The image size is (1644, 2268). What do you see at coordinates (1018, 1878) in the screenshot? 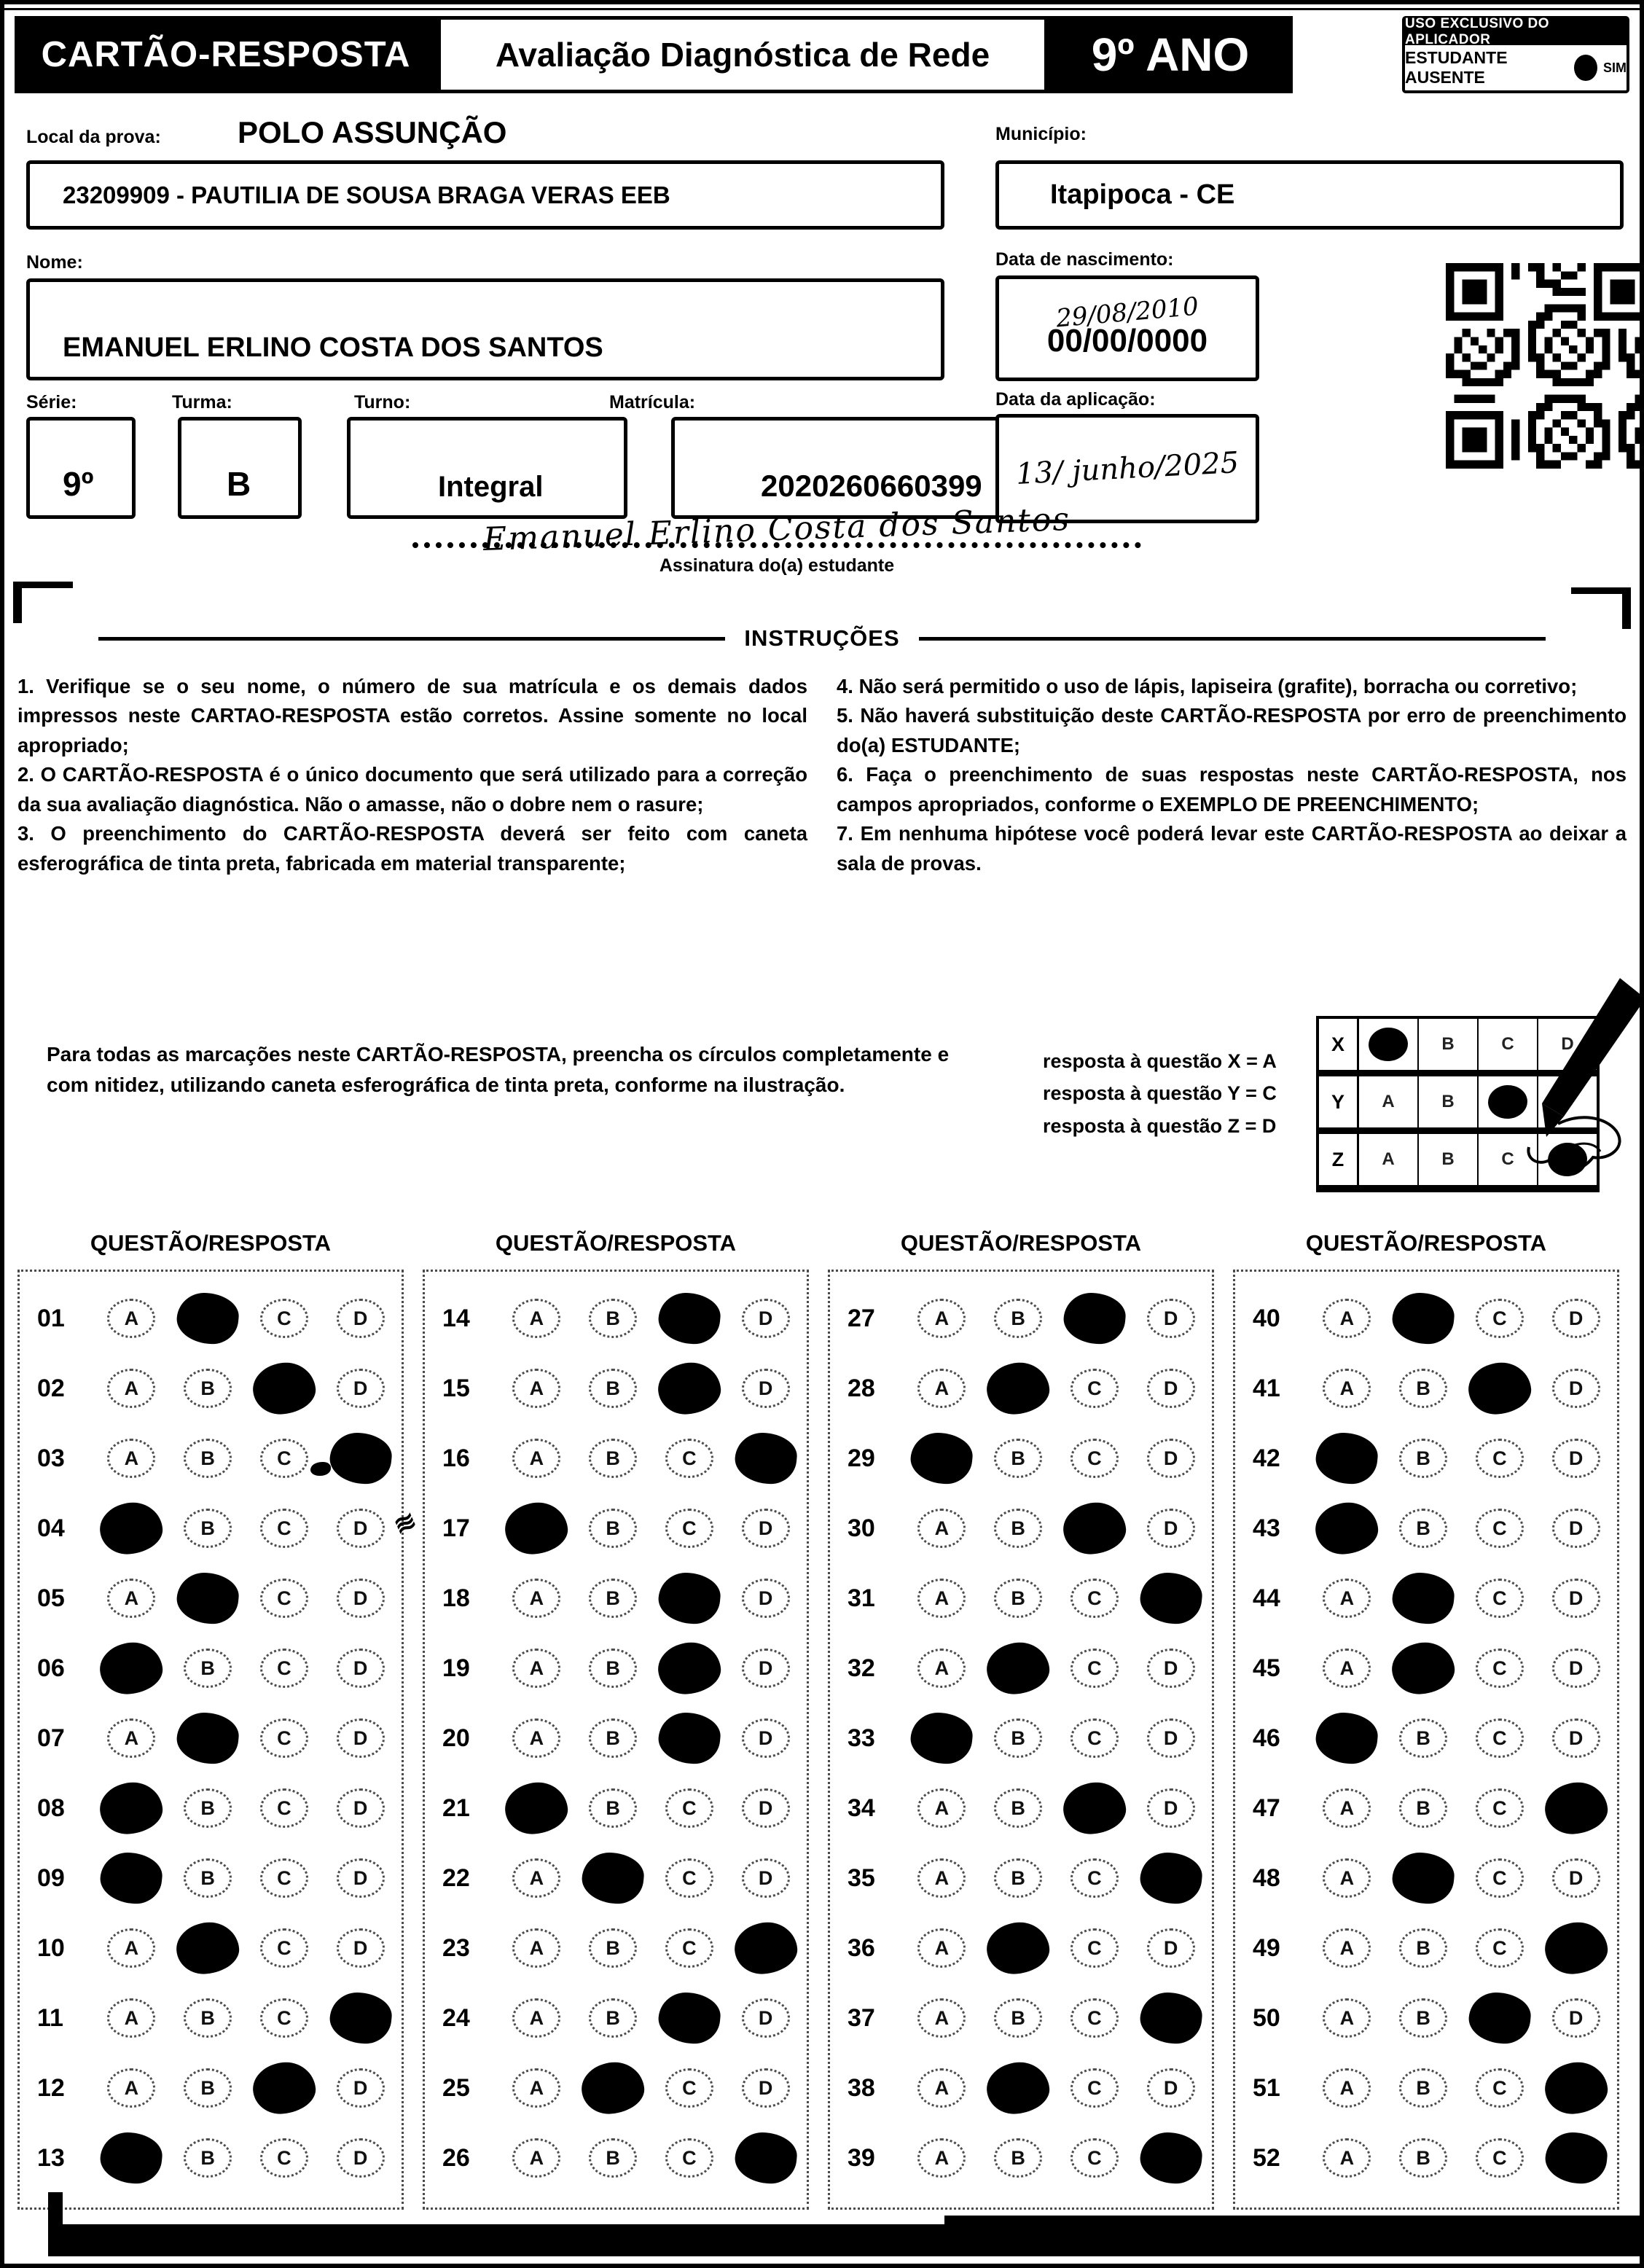
I see `bubble-35-B: B` at bounding box center [1018, 1878].